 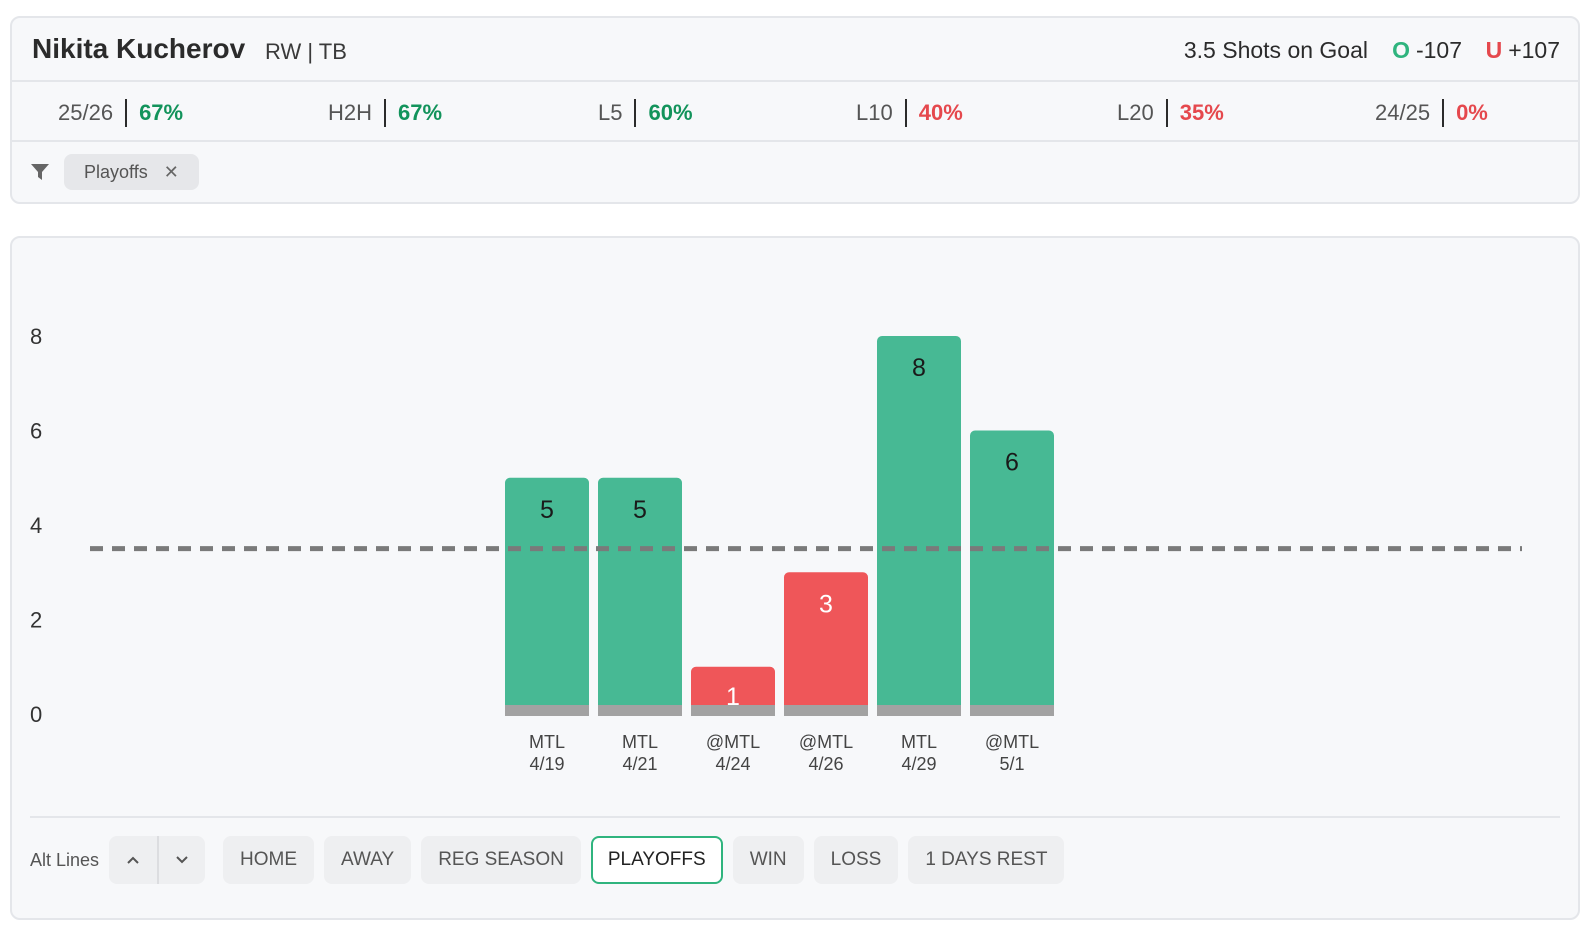 I want to click on over-mark: O, so click(x=1401, y=50).